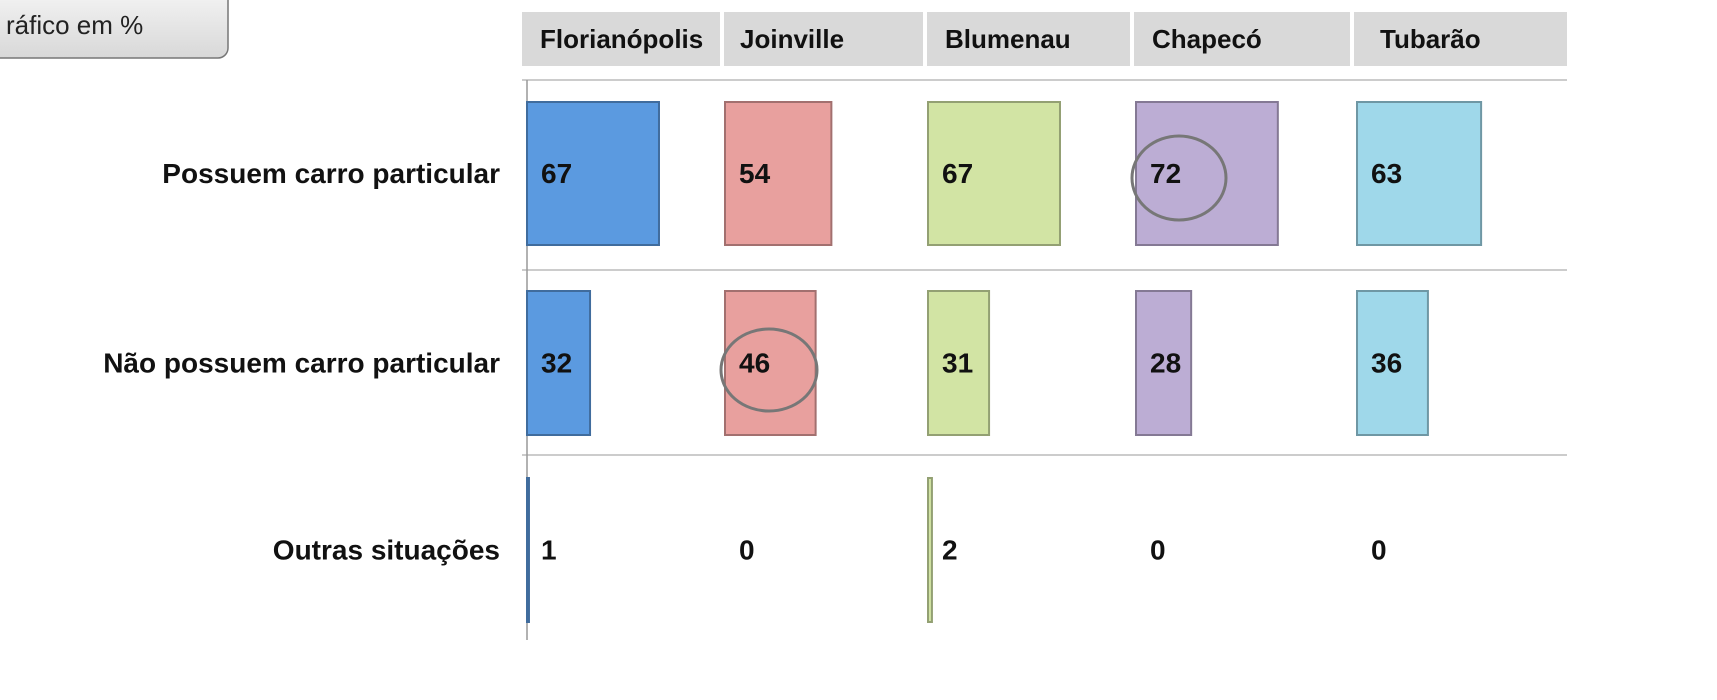  Describe the element at coordinates (792, 39) in the screenshot. I see `column-header: Joinville` at that location.